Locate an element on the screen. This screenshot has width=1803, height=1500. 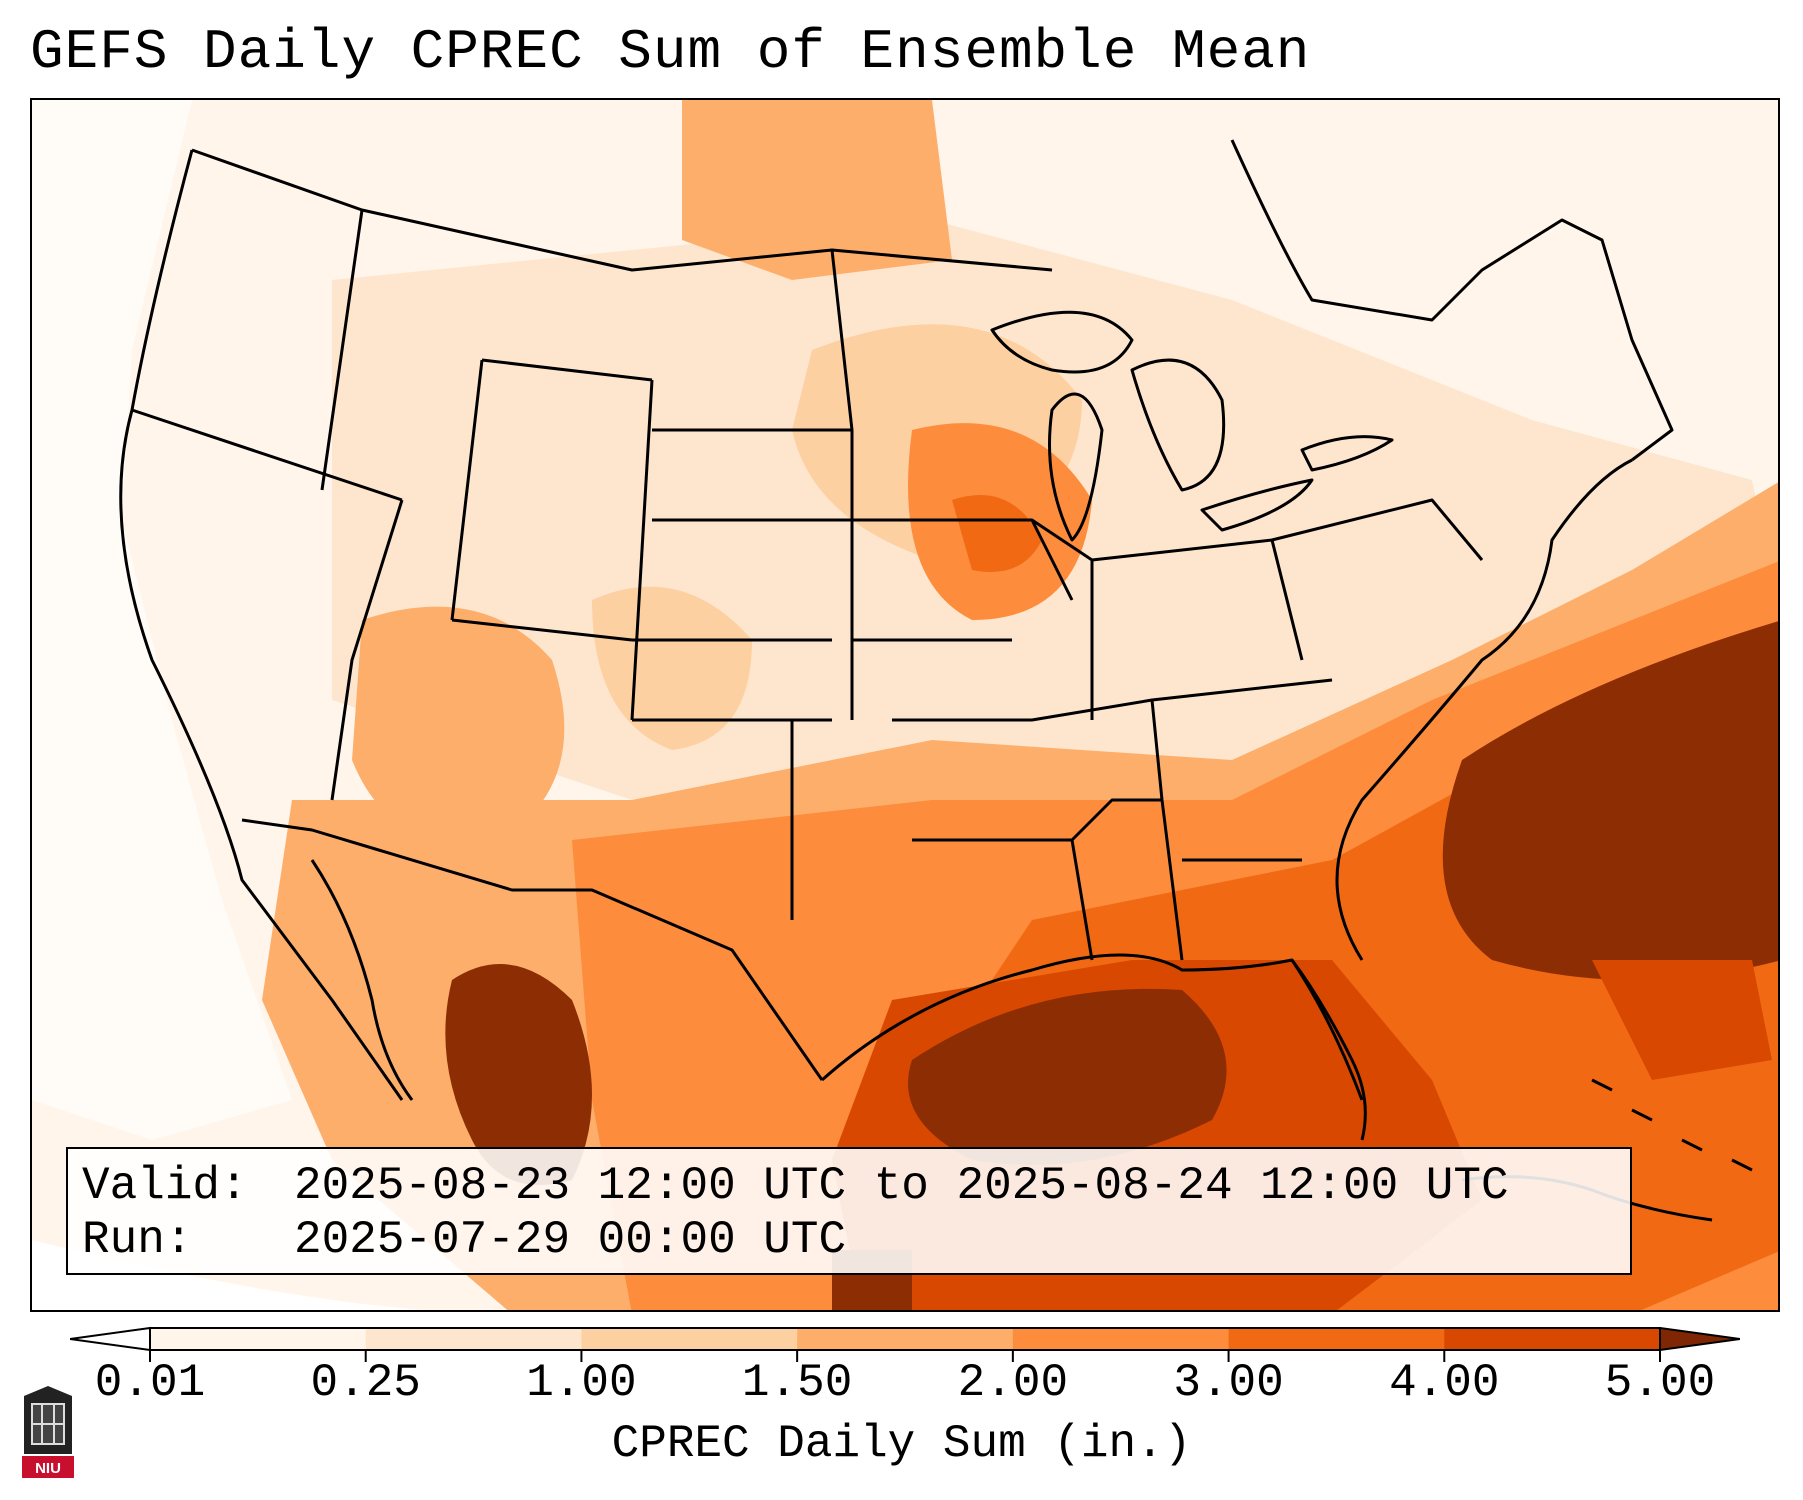
logo-band is located at coordinates (48, 1467).